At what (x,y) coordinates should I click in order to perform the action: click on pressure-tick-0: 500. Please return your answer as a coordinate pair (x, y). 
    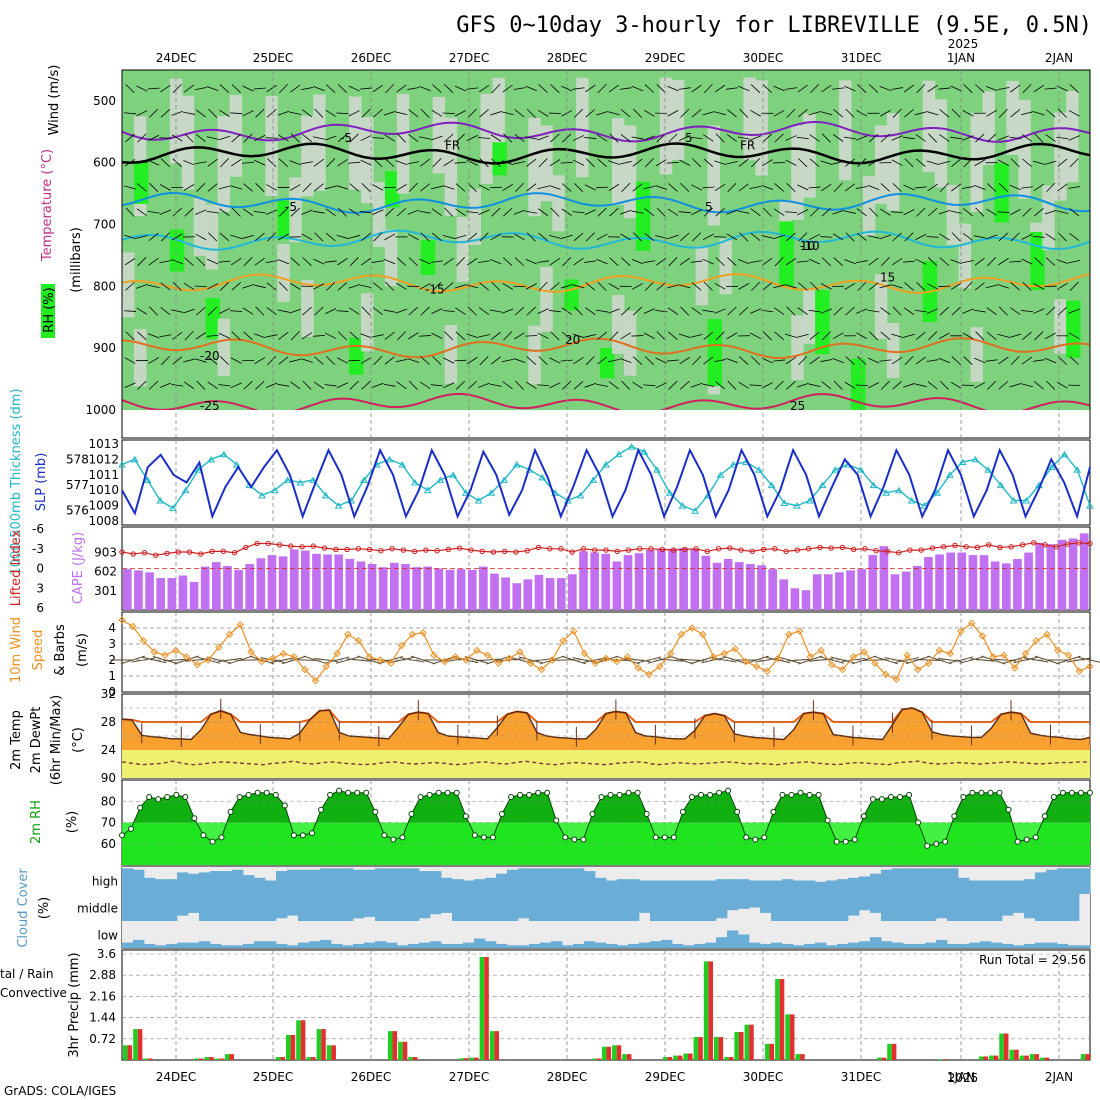
    Looking at the image, I should click on (104, 101).